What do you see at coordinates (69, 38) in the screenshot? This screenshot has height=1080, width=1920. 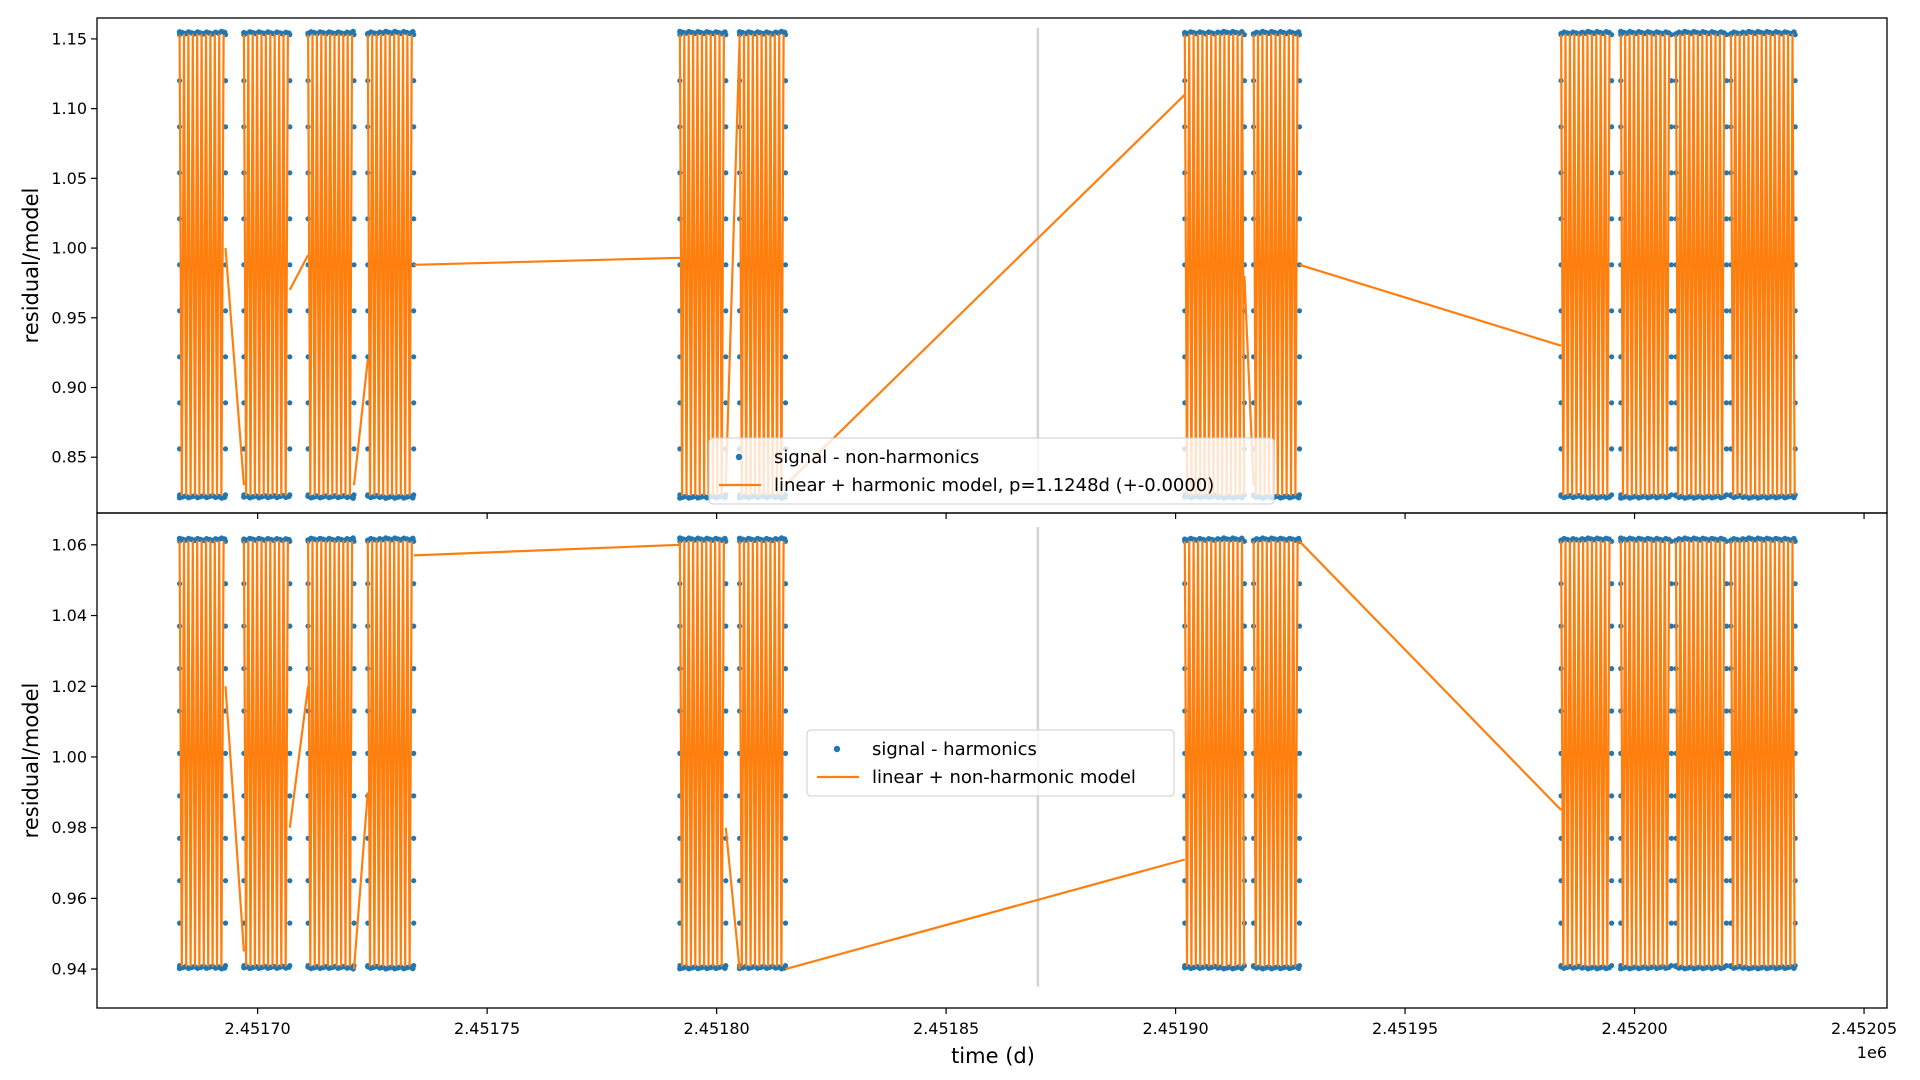 I see `y-tick-label: 1.15` at bounding box center [69, 38].